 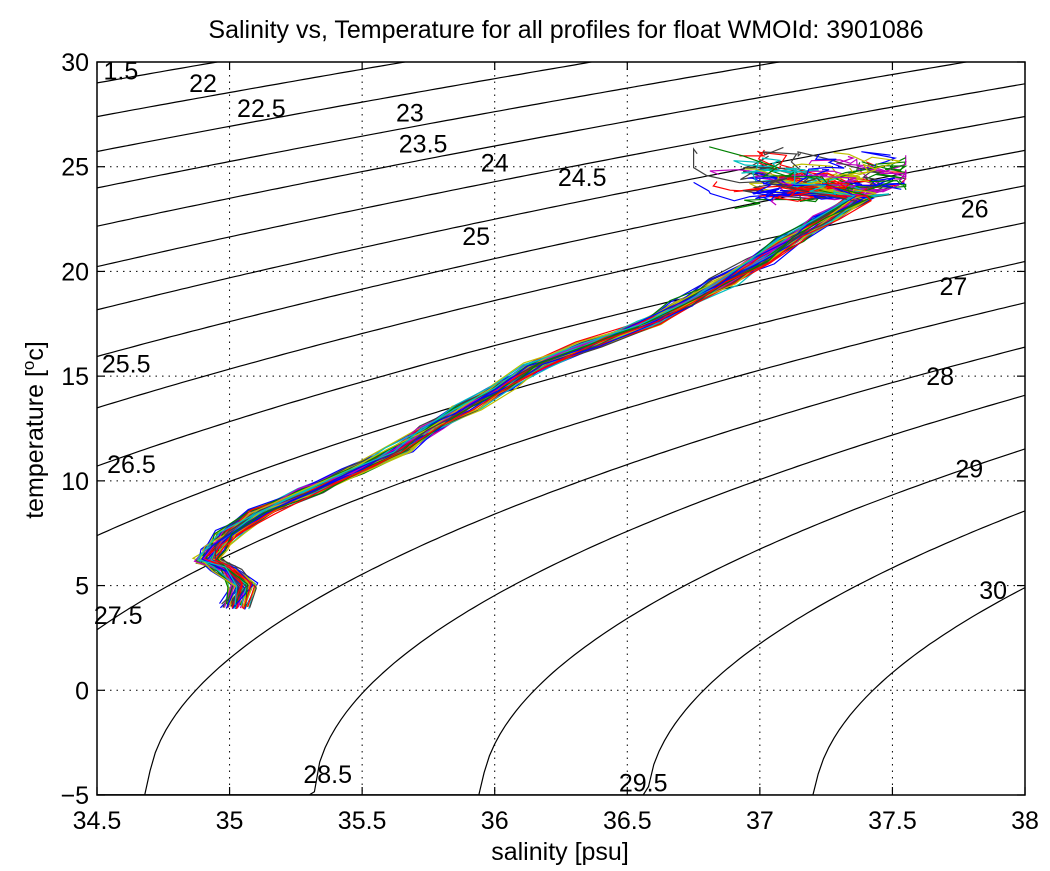 What do you see at coordinates (35, 350) in the screenshot?
I see `y-axis-label-suffix: c]` at bounding box center [35, 350].